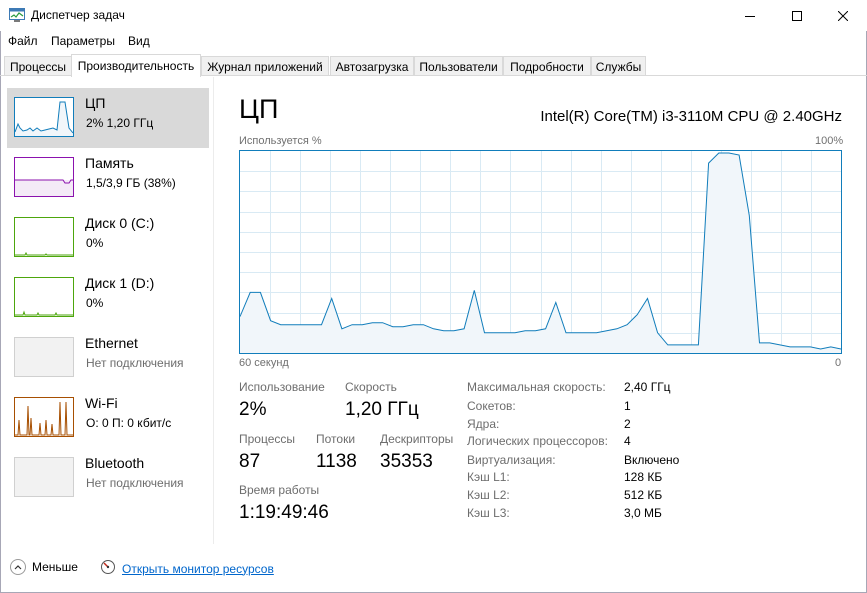  What do you see at coordinates (120, 123) in the screenshot?
I see `sidebar-item-subtitle: 2% 1,20 ГГц` at bounding box center [120, 123].